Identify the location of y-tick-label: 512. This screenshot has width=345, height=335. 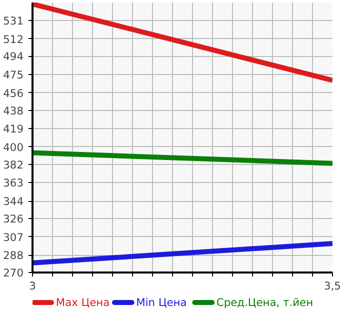
(13, 39).